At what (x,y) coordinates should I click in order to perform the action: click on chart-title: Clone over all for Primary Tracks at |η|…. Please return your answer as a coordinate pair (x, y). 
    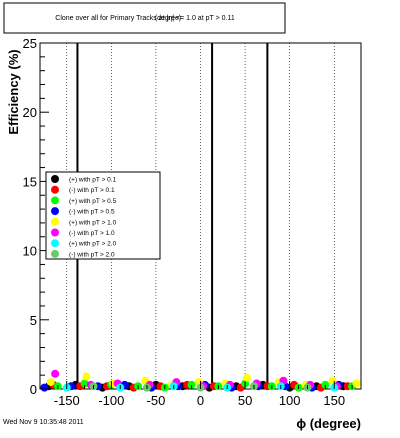
    Looking at the image, I should click on (145, 18).